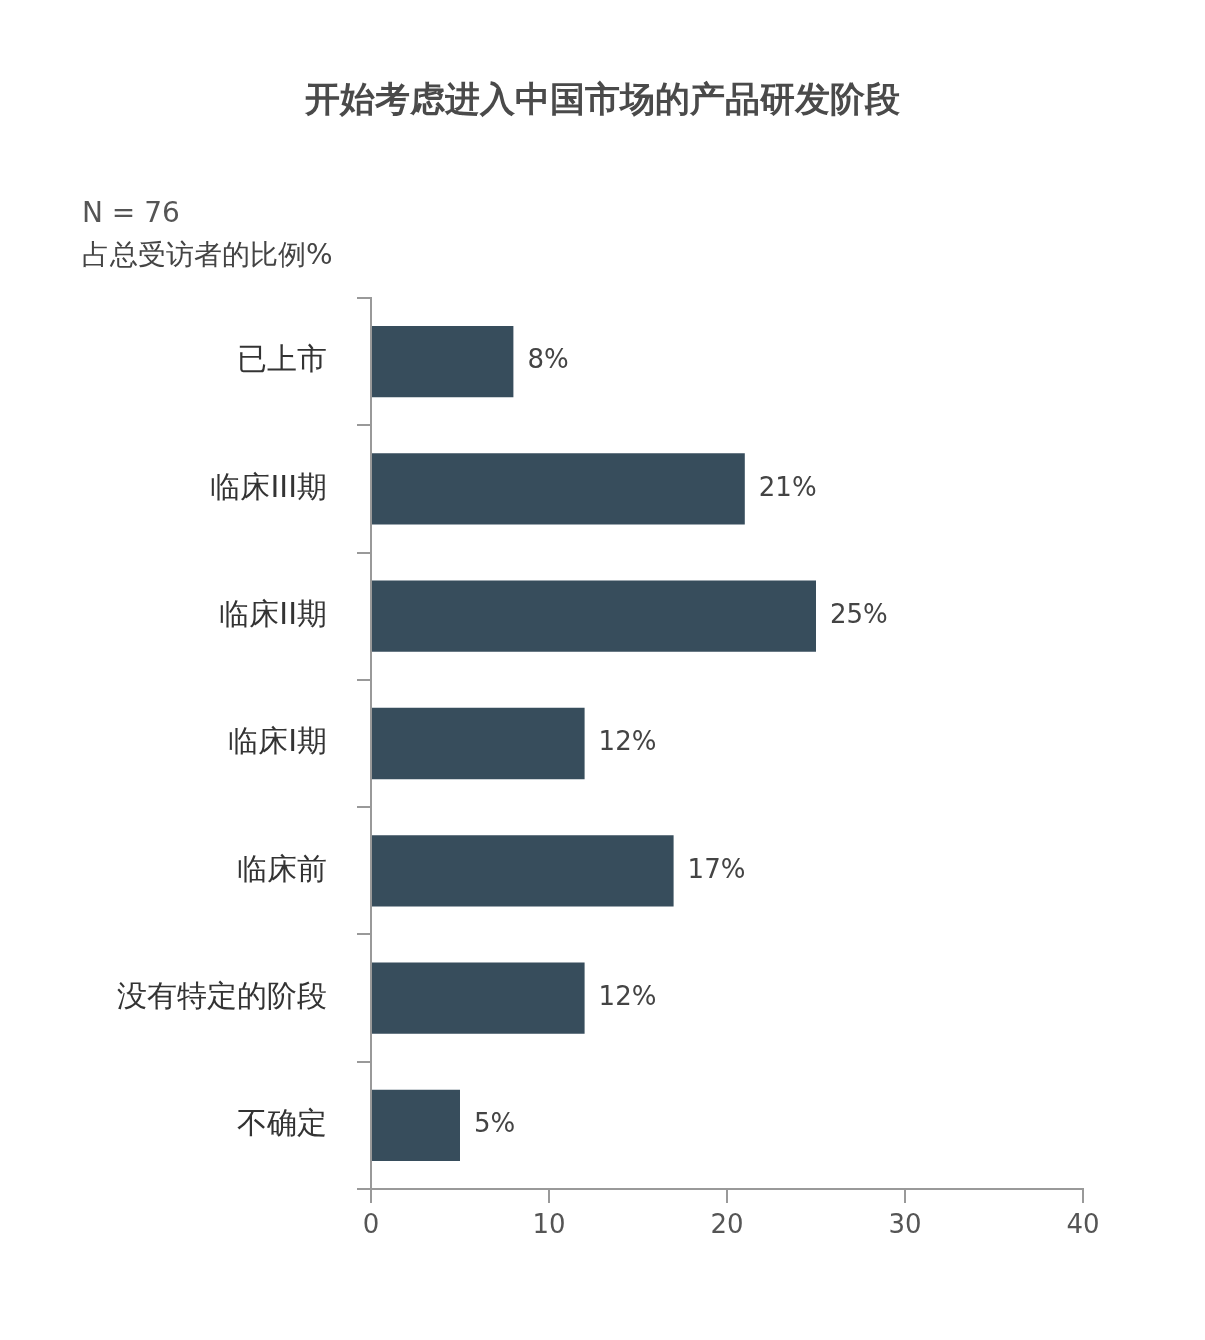 This screenshot has height=1340, width=1205. What do you see at coordinates (282, 359) in the screenshot?
I see `y-tick-label: 已上市` at bounding box center [282, 359].